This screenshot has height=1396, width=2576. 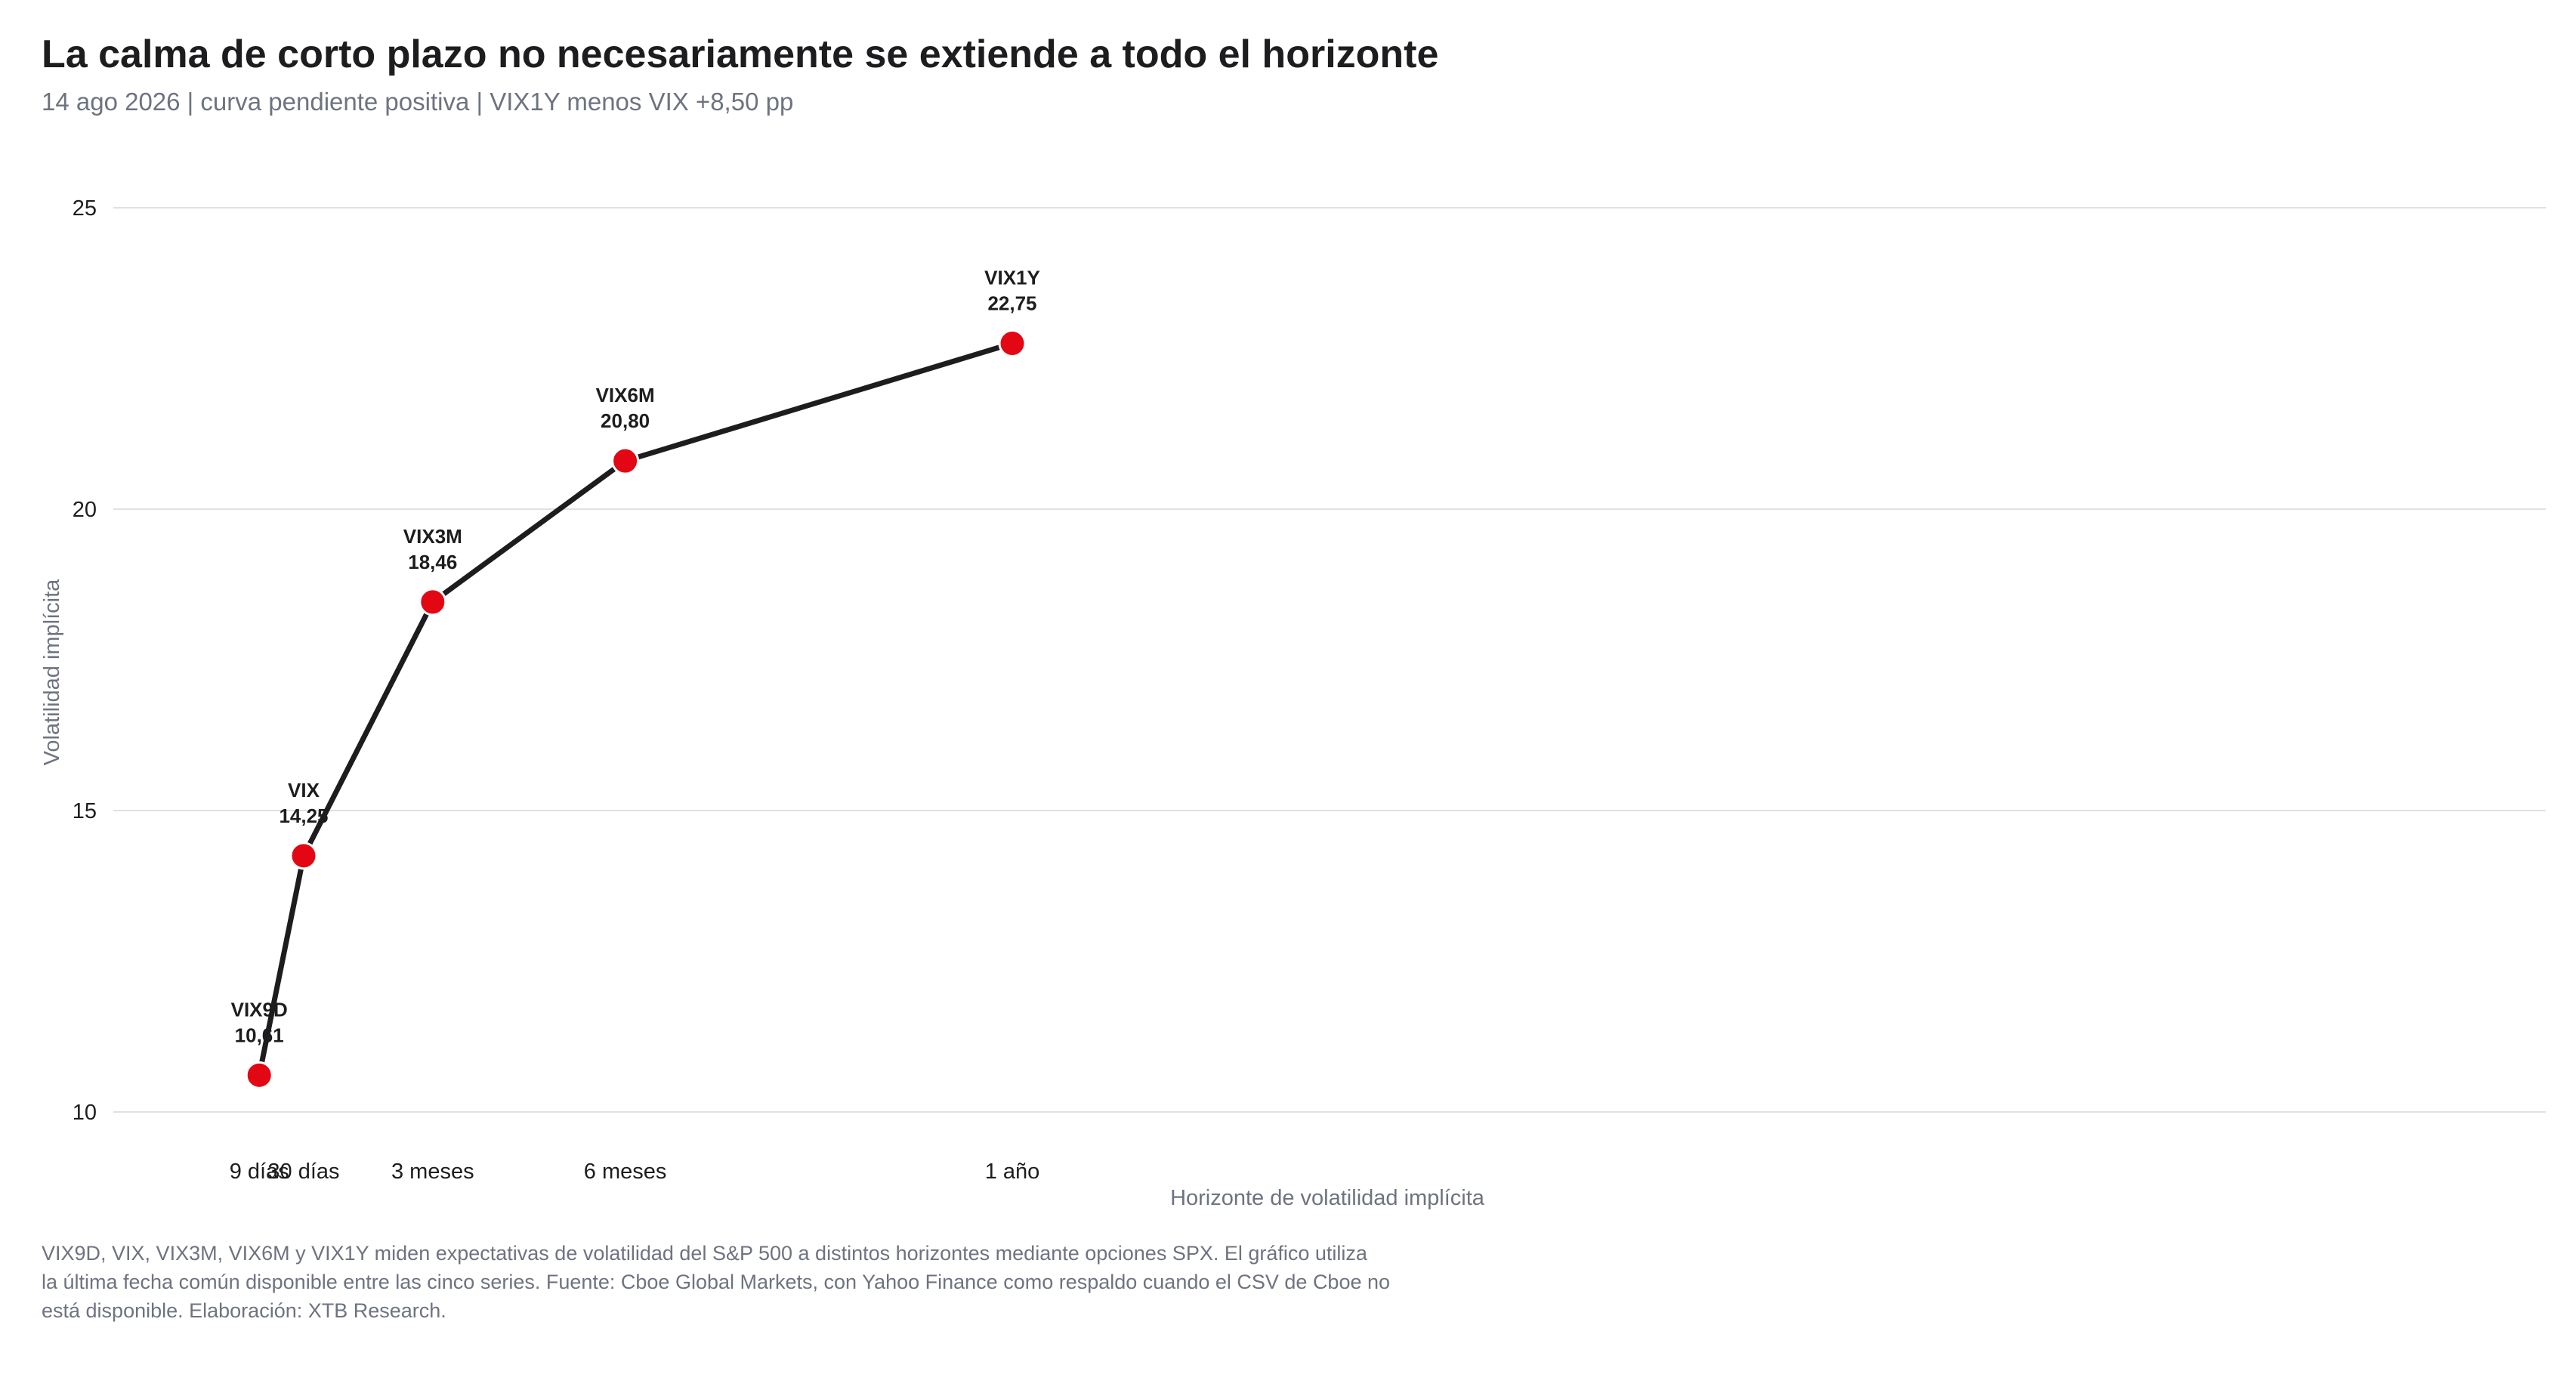 I want to click on x-tick-label: 9 días, so click(x=259, y=1172).